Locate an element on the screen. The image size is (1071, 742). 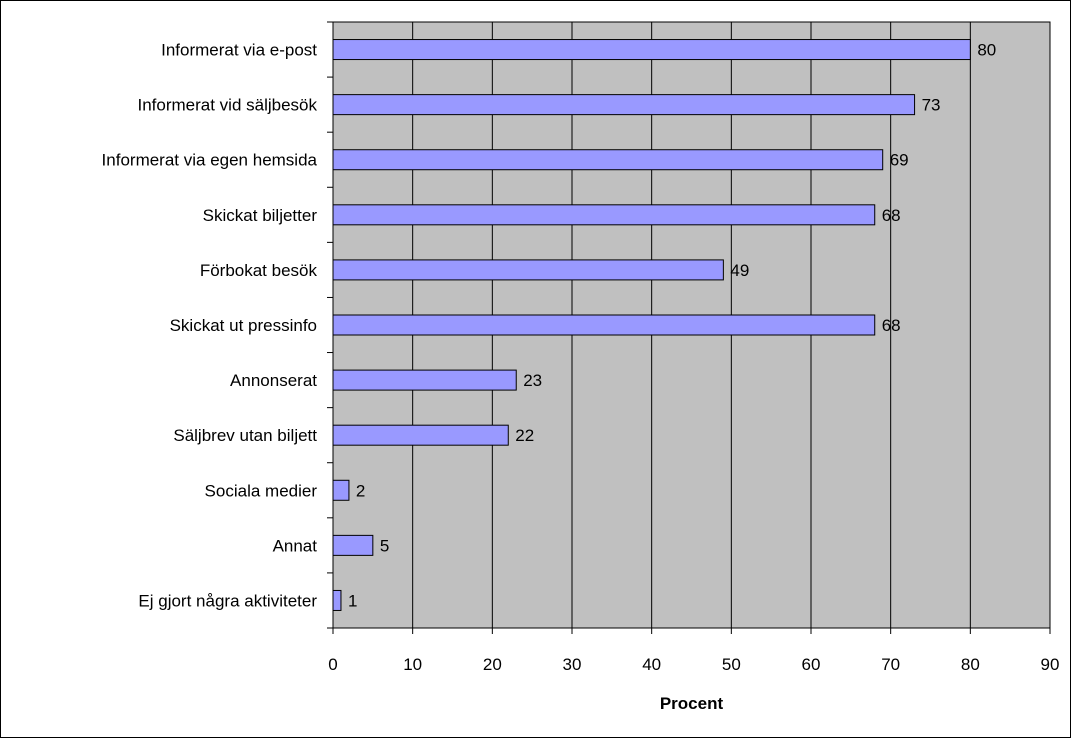
x-tick-label: 80 is located at coordinates (970, 664).